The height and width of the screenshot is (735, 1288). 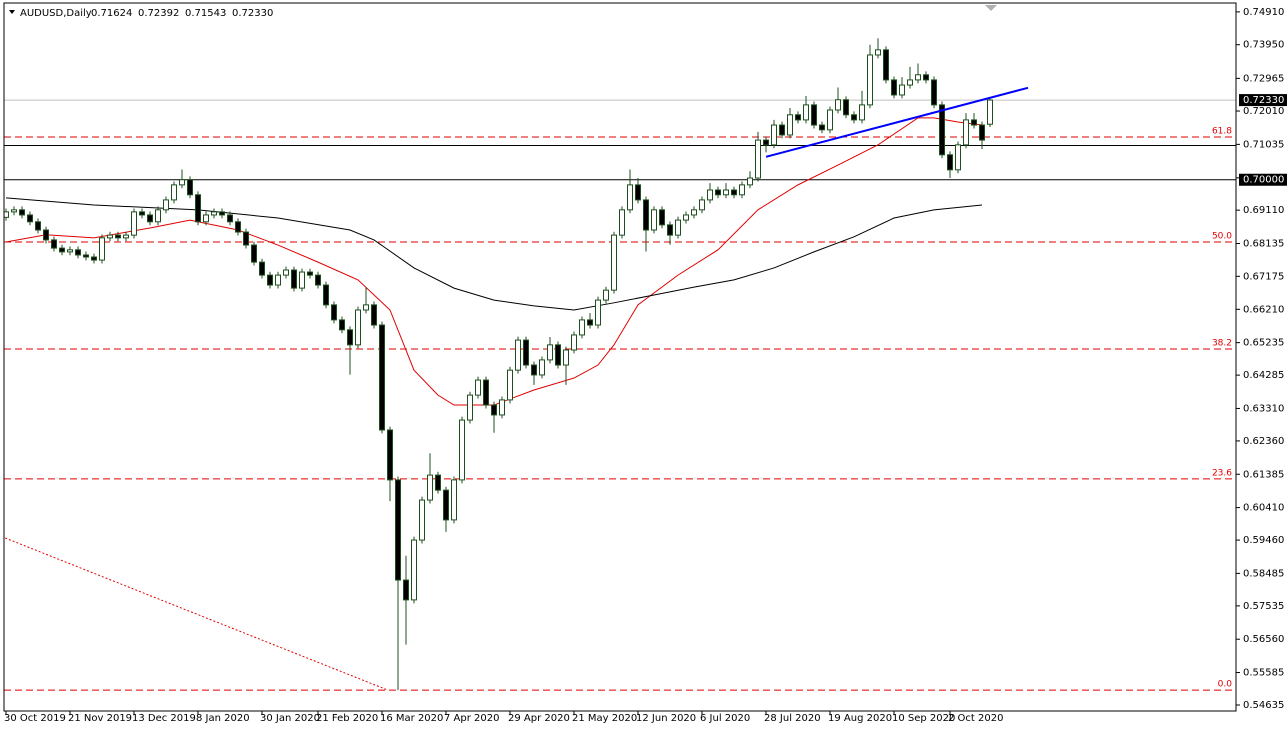 What do you see at coordinates (1263, 639) in the screenshot?
I see `y-tick-label: 0.56560` at bounding box center [1263, 639].